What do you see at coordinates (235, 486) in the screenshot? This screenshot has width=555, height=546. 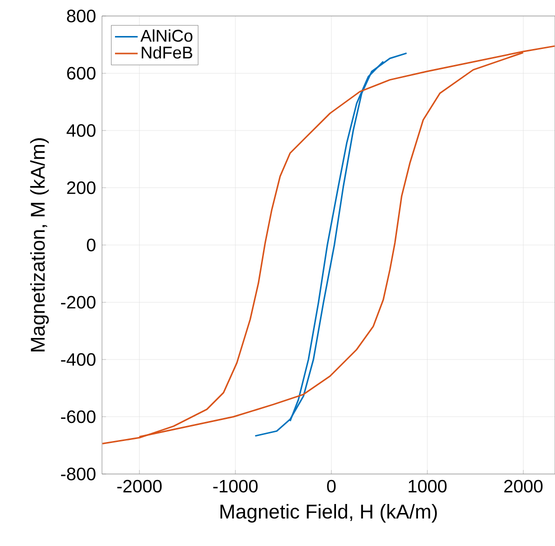 I see `x-tick-label: -1000` at bounding box center [235, 486].